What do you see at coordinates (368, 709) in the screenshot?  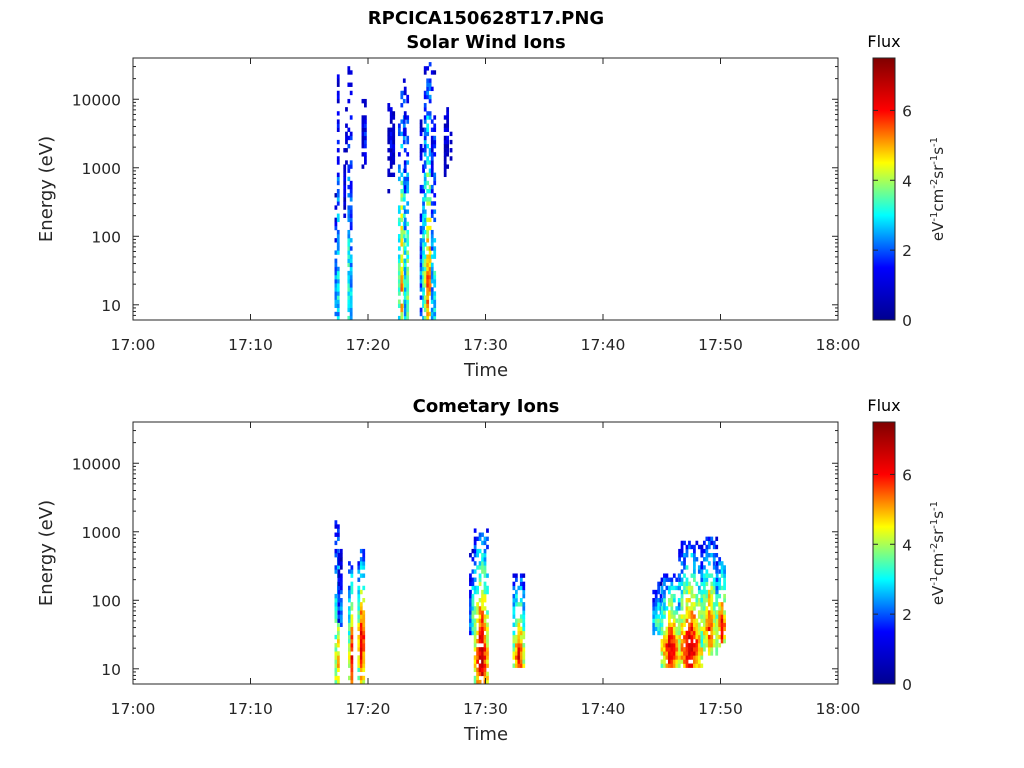 I see `cometary-x-tick-label: 17:20` at bounding box center [368, 709].